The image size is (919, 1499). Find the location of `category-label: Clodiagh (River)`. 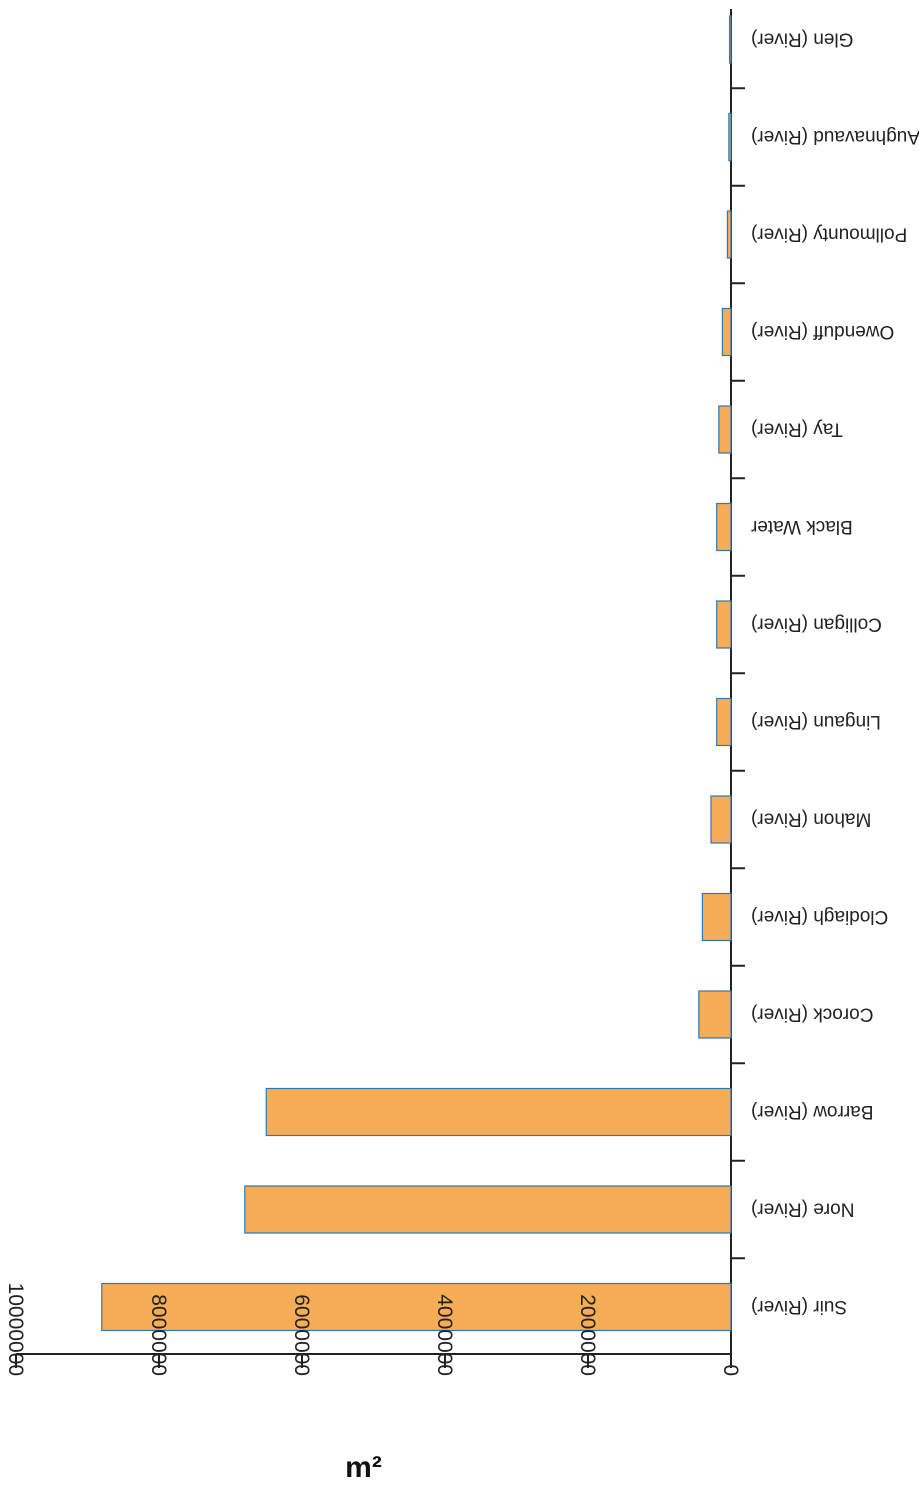

category-label: Clodiagh (River) is located at coordinates (819, 916).